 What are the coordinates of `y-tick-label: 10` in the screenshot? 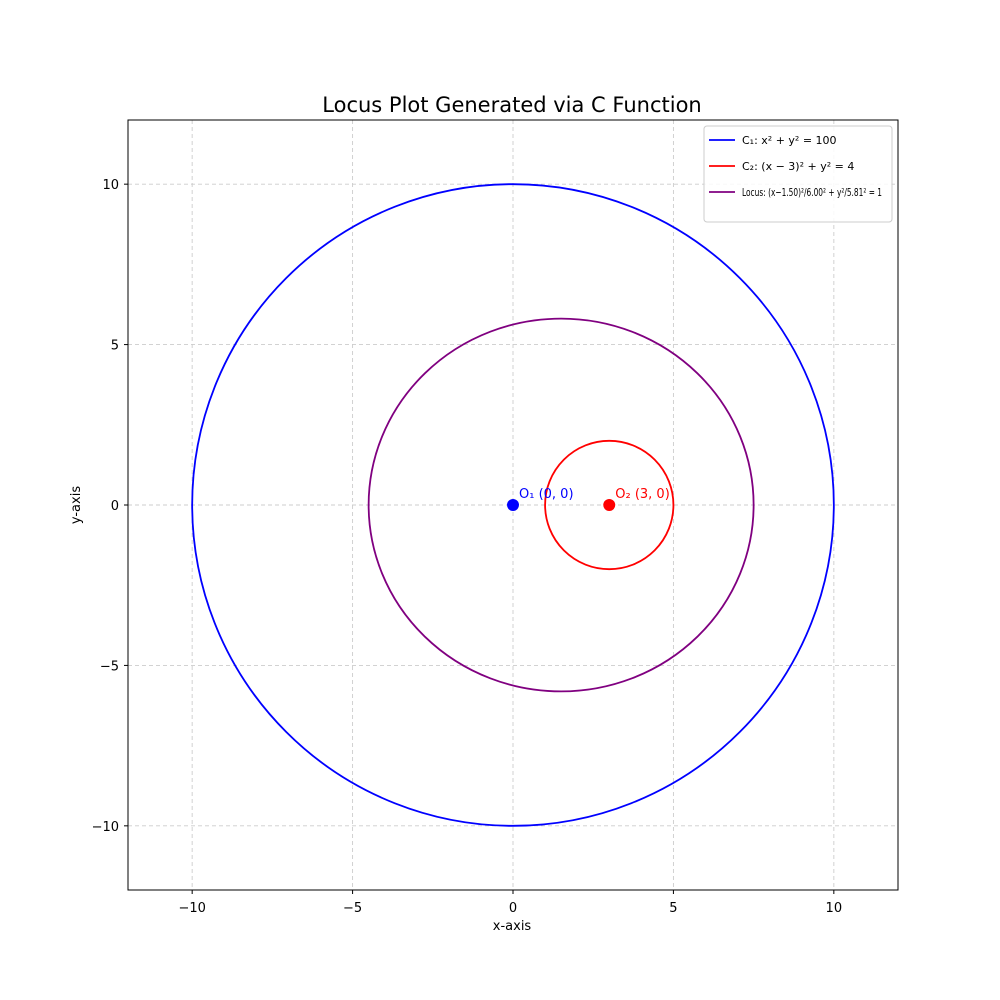 It's located at (110, 185).